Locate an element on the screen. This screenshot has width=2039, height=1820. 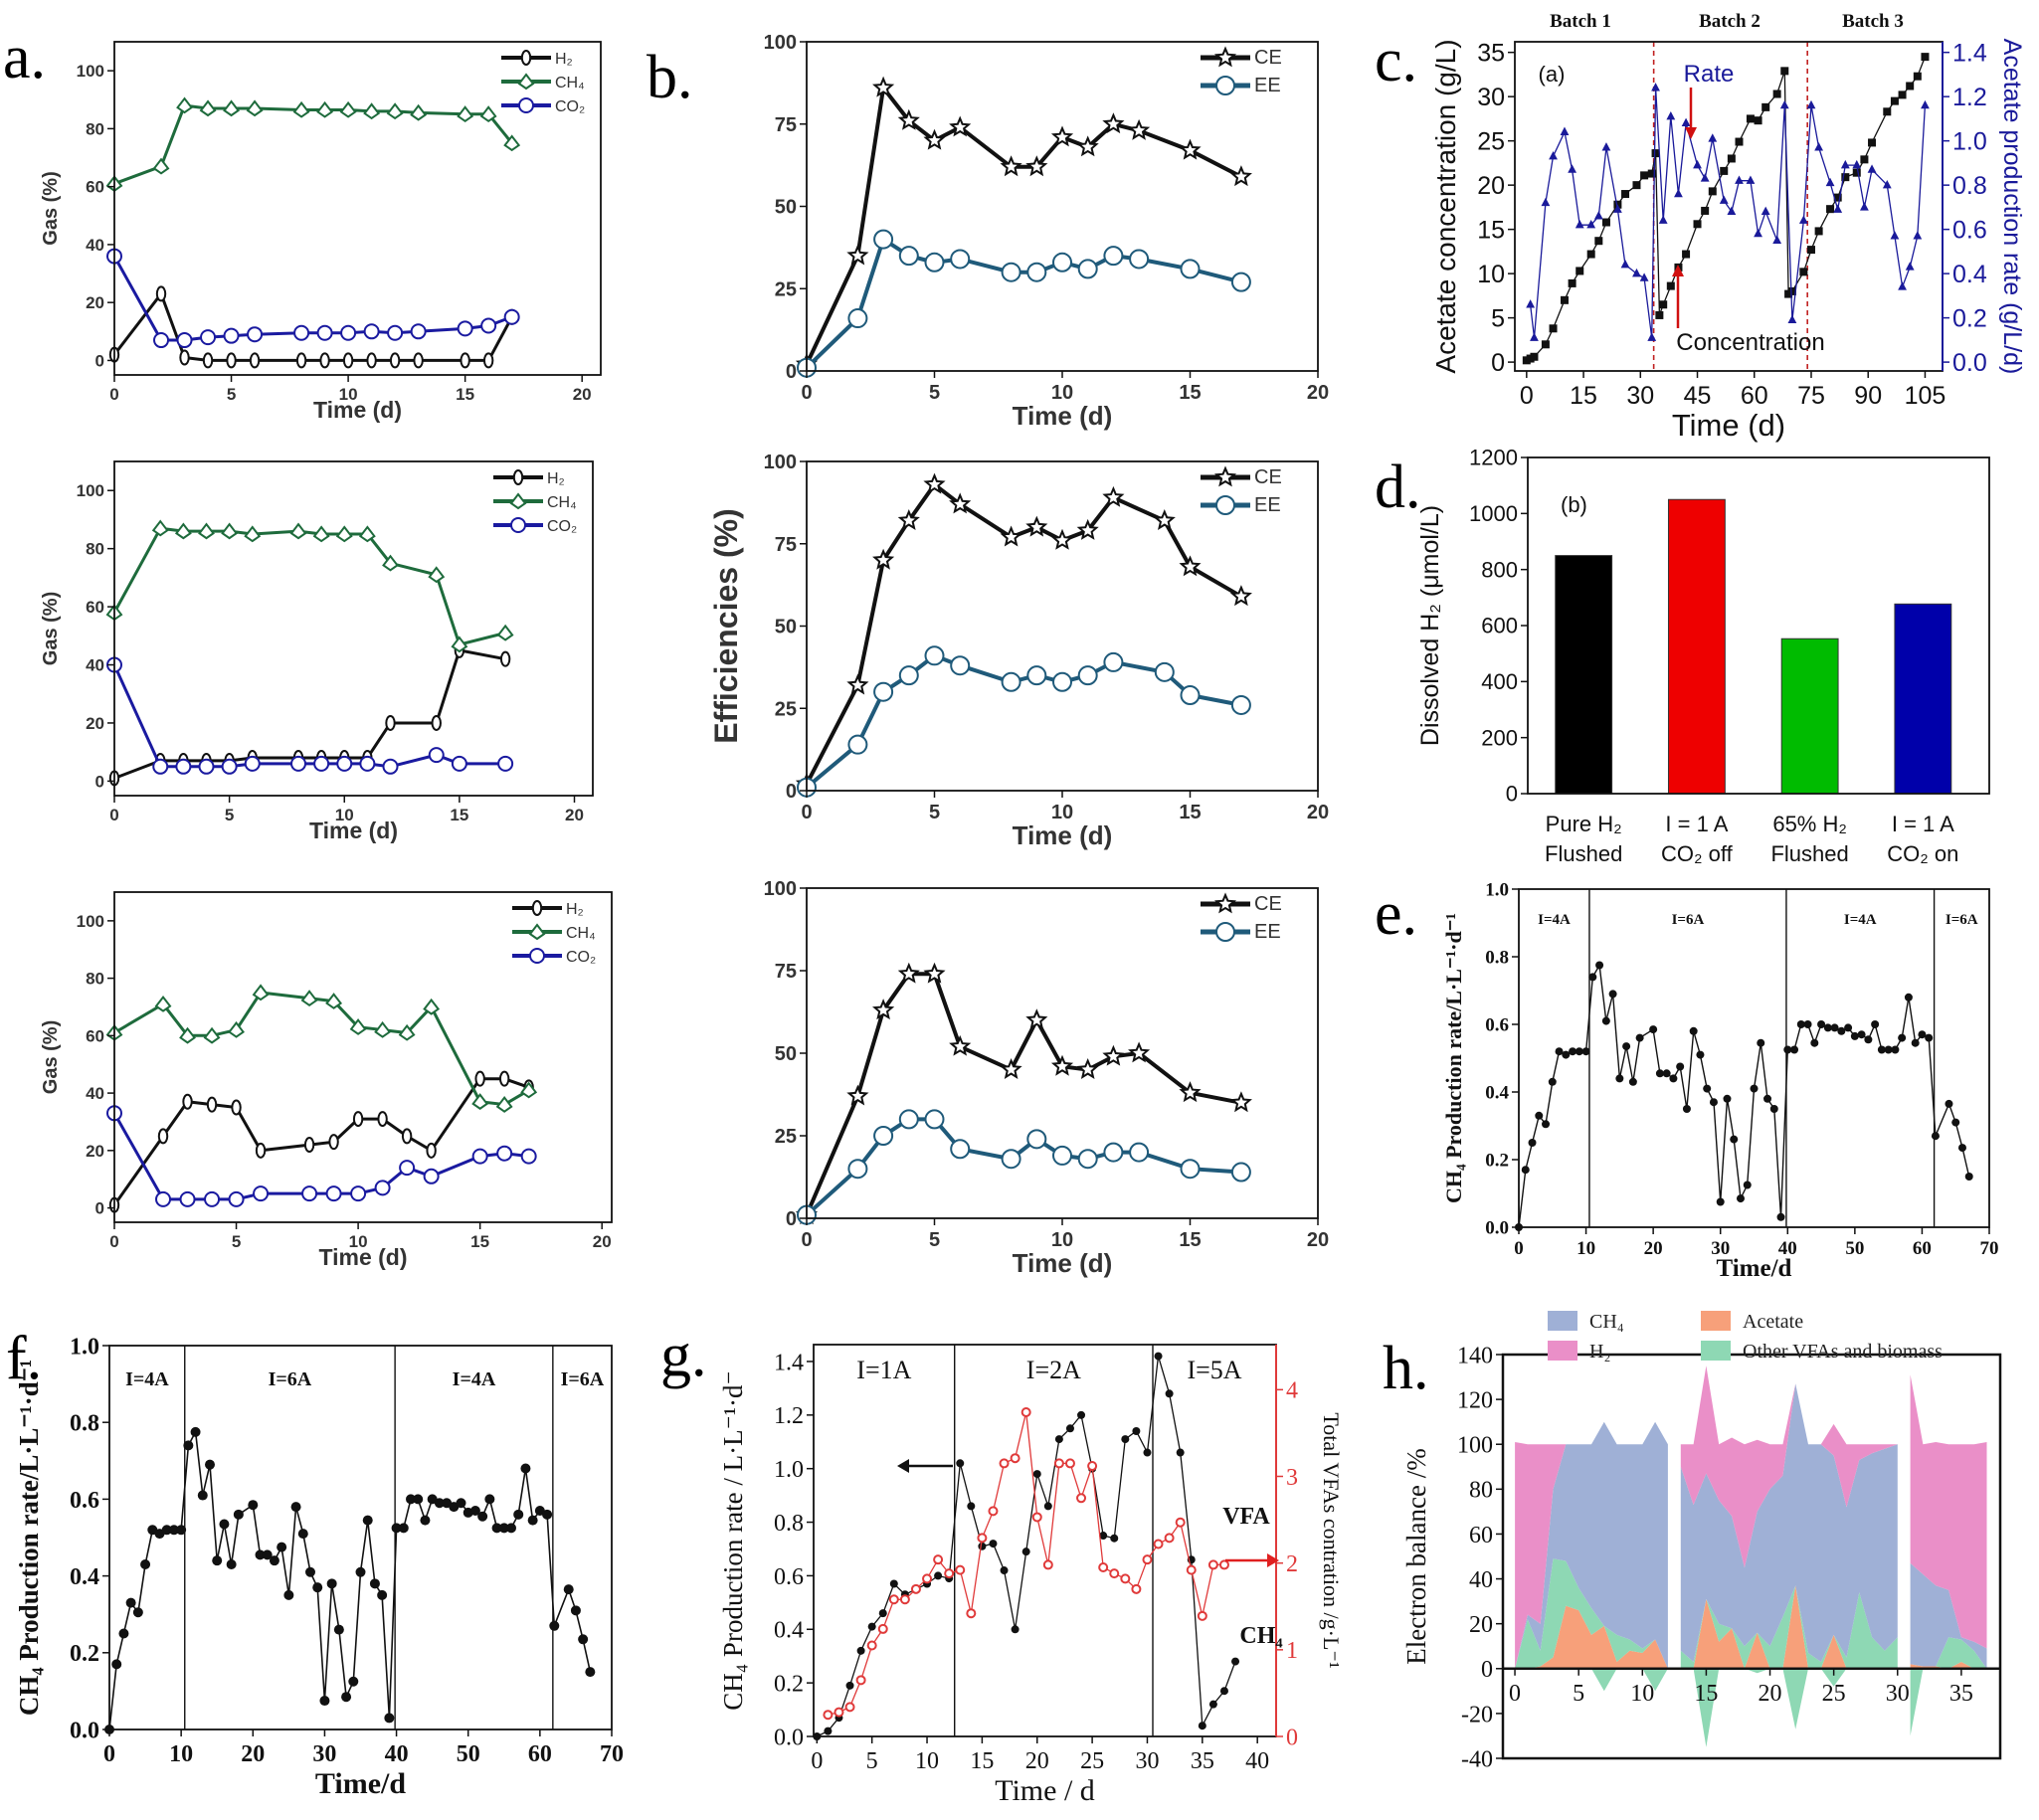
a2-ch-point is located at coordinates (390, 563).